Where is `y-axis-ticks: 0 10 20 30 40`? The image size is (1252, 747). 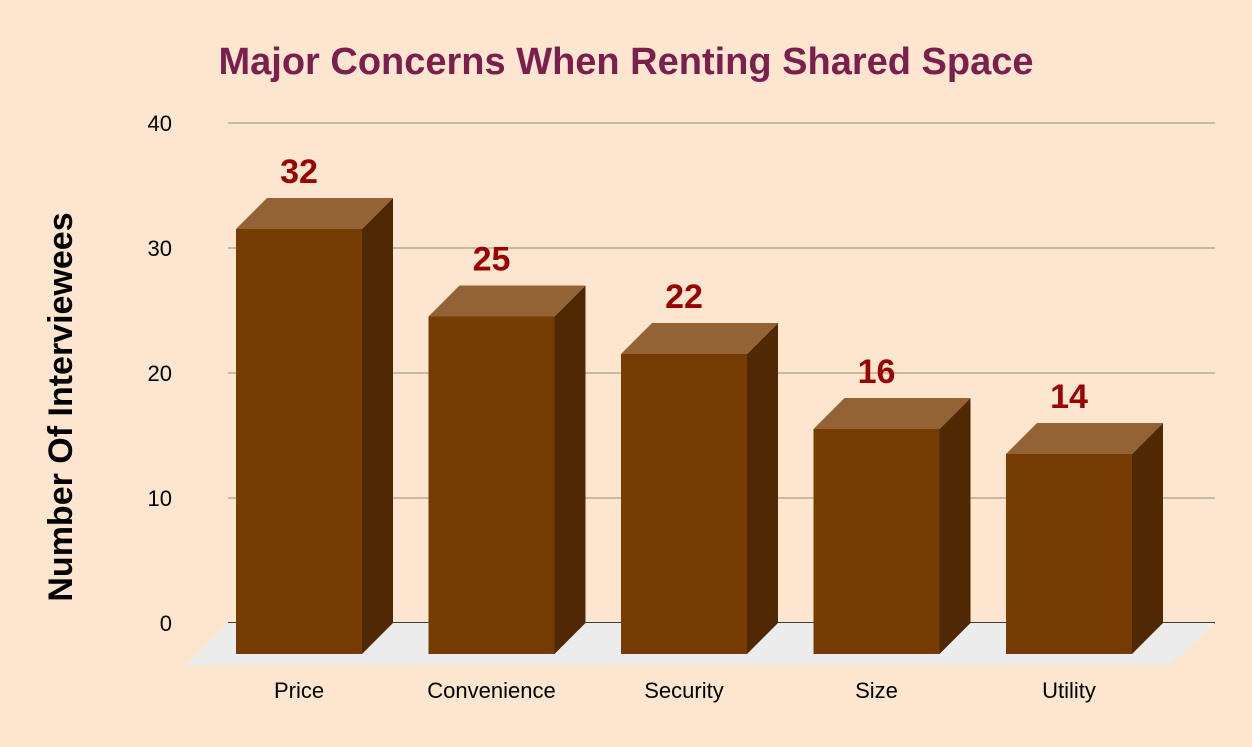 y-axis-ticks: 0 10 20 30 40 is located at coordinates (160, 373).